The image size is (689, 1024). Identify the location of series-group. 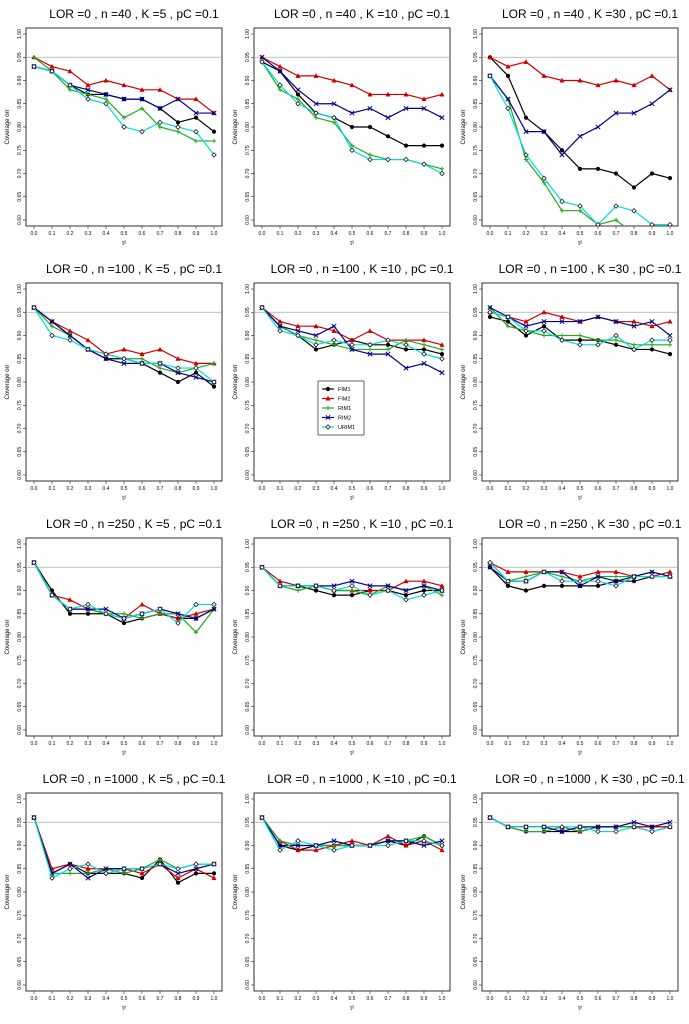
(352, 833).